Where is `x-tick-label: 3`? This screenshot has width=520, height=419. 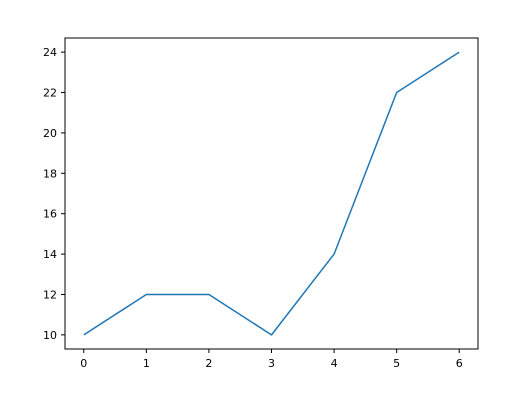 x-tick-label: 3 is located at coordinates (271, 363).